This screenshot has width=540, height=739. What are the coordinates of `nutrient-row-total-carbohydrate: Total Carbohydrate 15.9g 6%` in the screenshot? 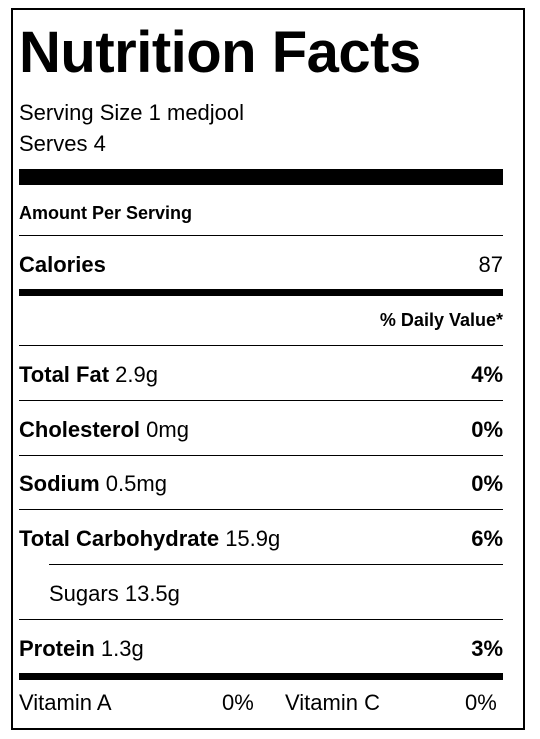 It's located at (261, 539).